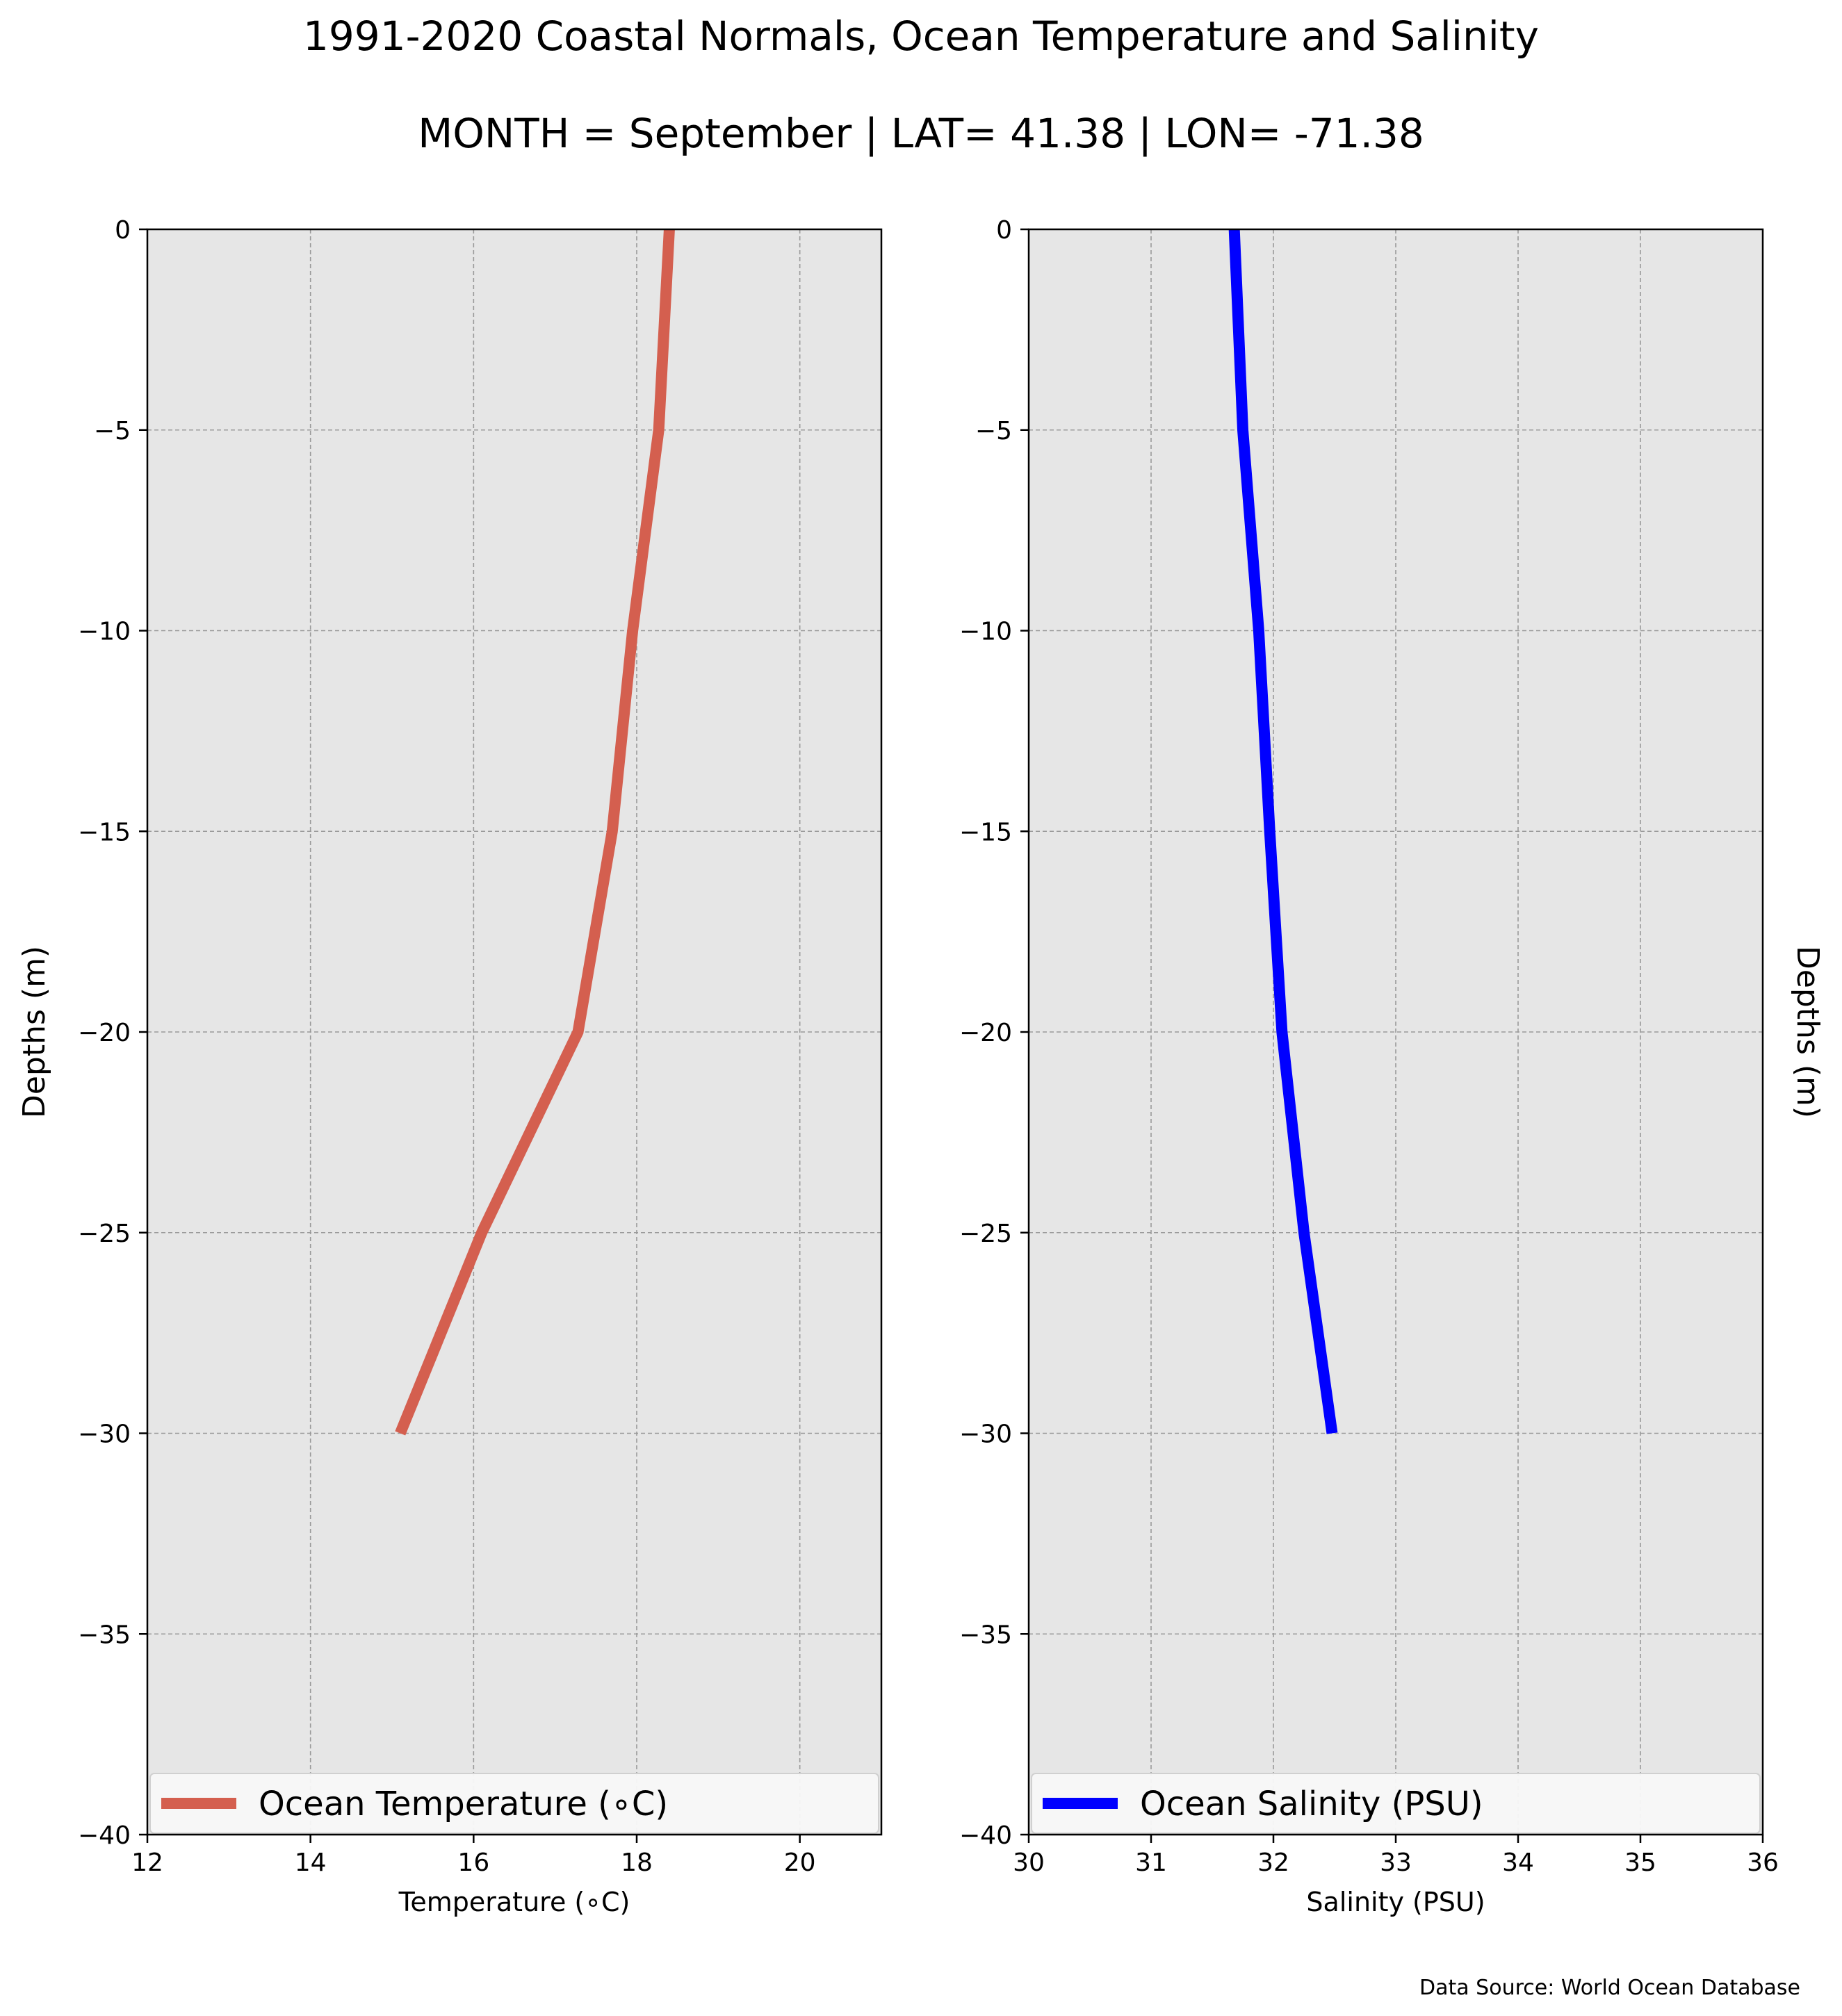 This screenshot has height=2016, width=1842. I want to click on temperature-ytick-label: −35, so click(104, 1635).